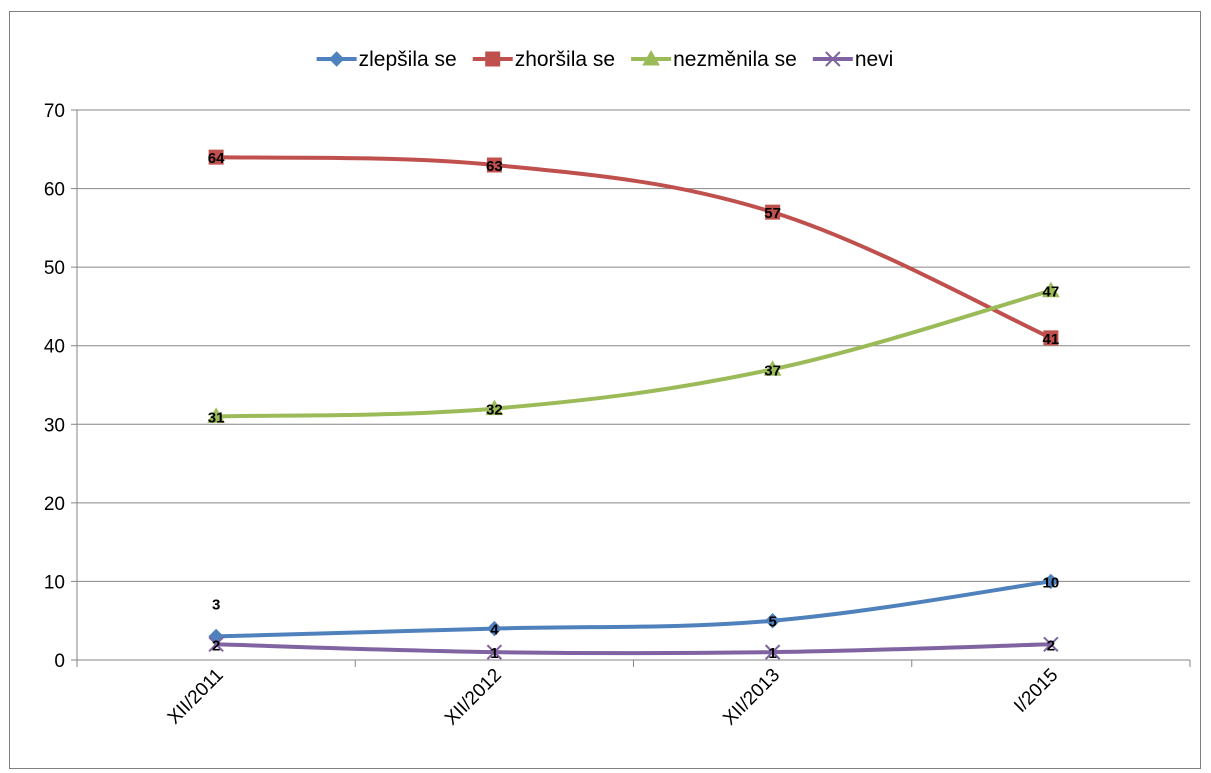  What do you see at coordinates (54, 504) in the screenshot?
I see `y-tick-label: 20` at bounding box center [54, 504].